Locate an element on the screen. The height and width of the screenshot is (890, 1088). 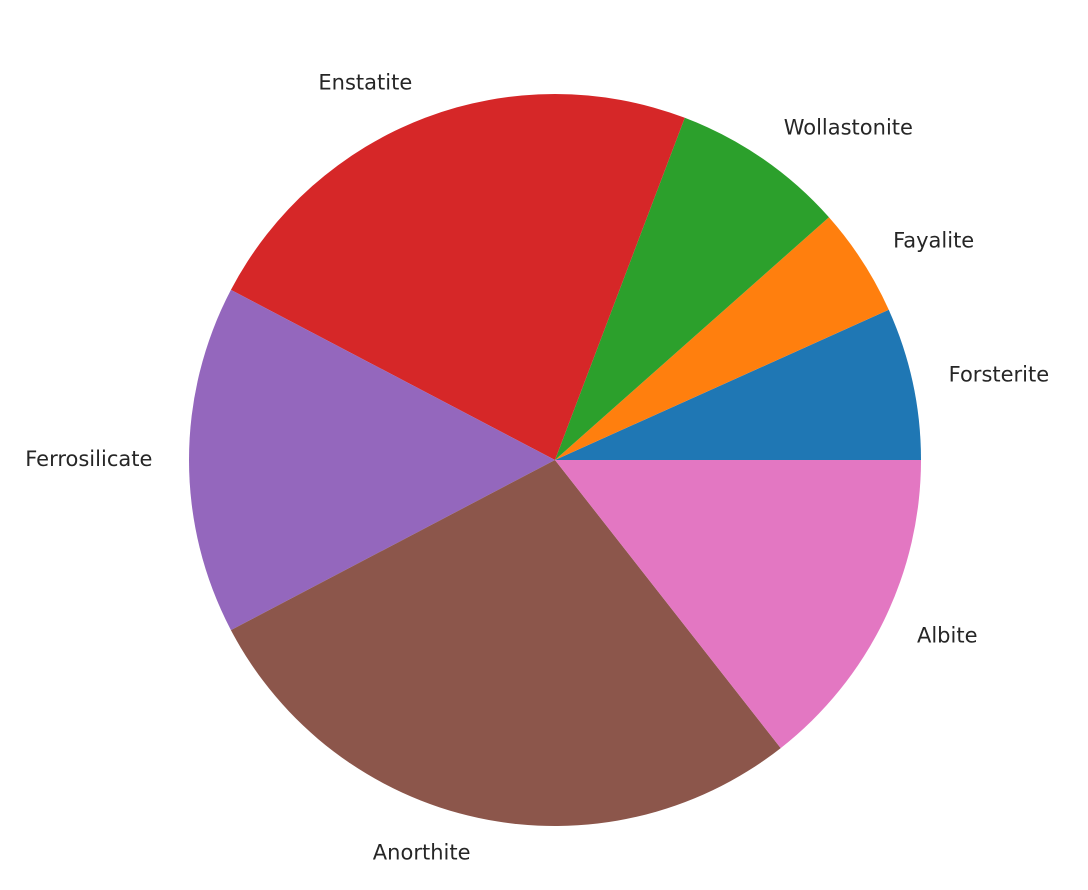
pie-slice-albite is located at coordinates (738, 604).